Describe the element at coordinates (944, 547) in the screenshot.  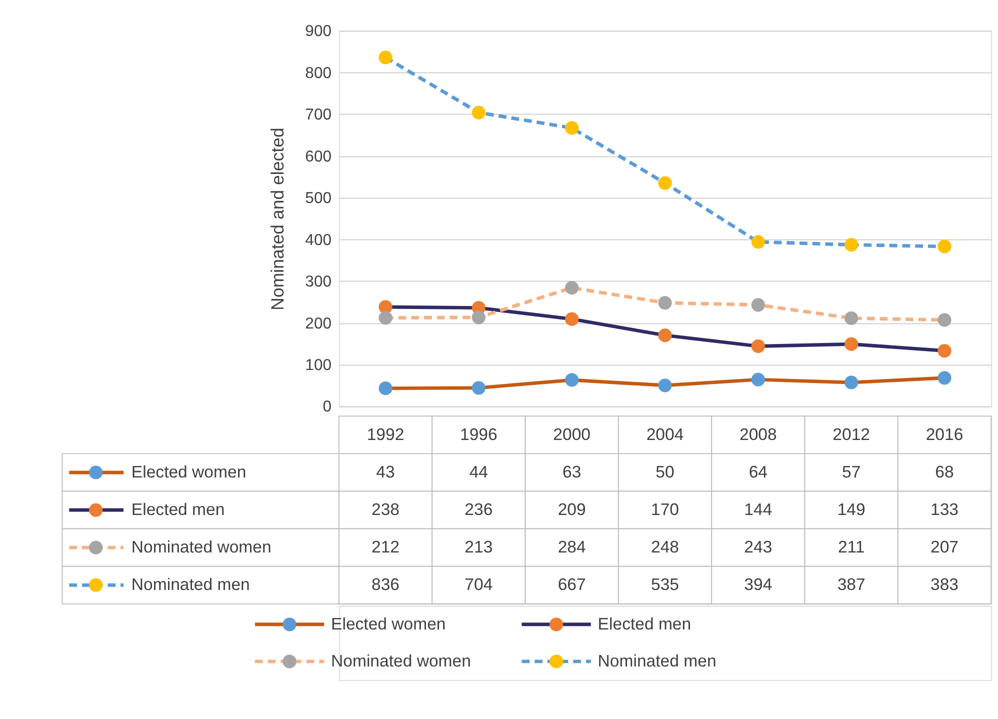
I see `data-label: 207` at that location.